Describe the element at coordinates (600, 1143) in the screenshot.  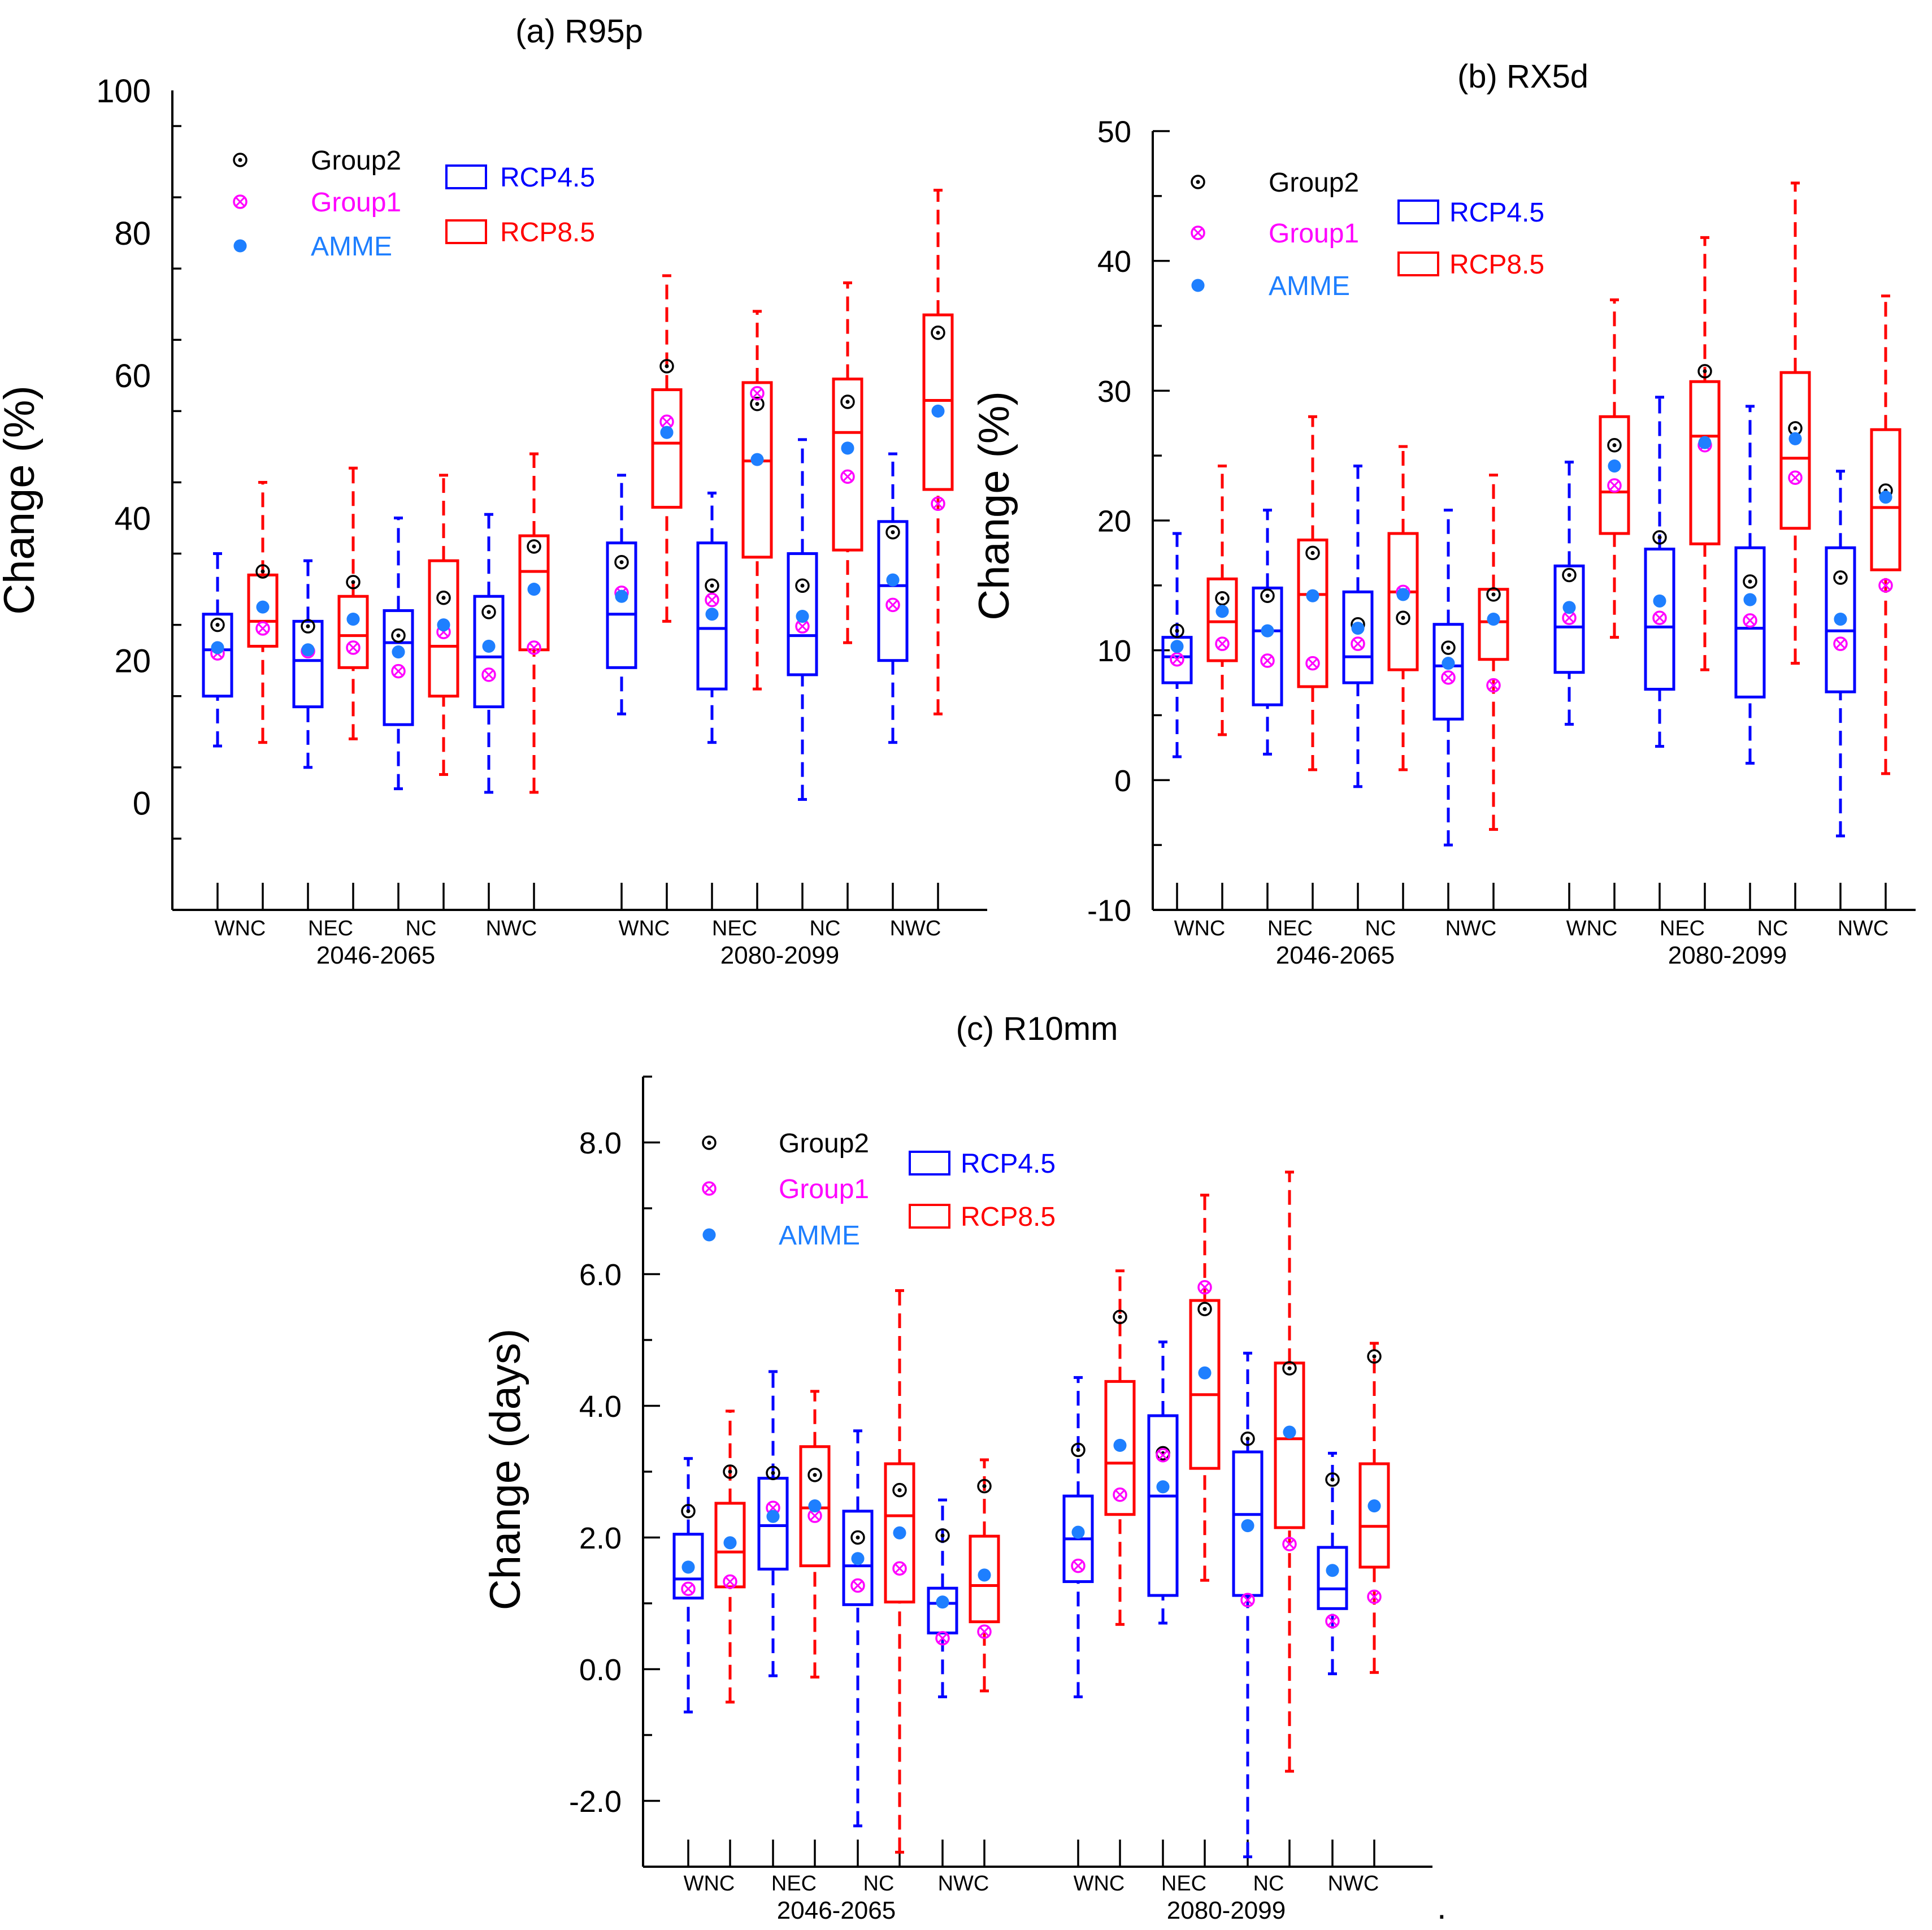
I see `y-tick-label: 8.0` at that location.